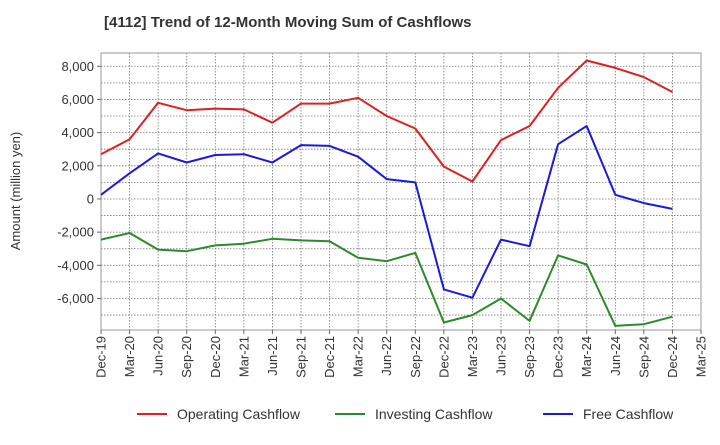 Image resolution: width=720 pixels, height=445 pixels. What do you see at coordinates (186, 357) in the screenshot?
I see `x-tick-label: Sep-20` at bounding box center [186, 357].